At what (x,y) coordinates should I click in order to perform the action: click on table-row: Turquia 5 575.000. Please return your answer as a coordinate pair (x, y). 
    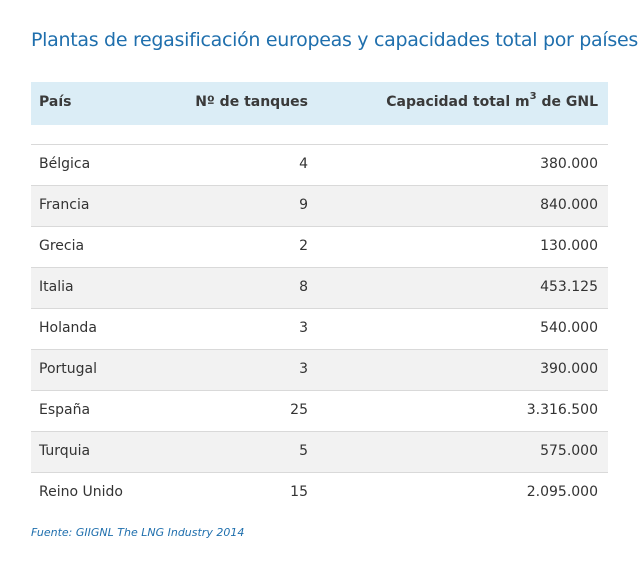
    Looking at the image, I should click on (319, 452).